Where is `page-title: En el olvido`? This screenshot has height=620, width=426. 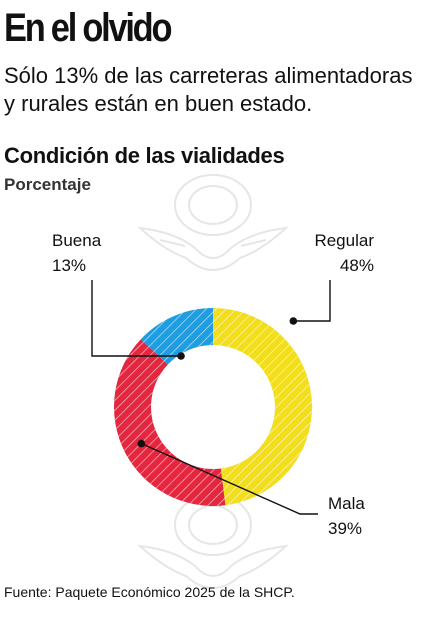
page-title: En el olvido is located at coordinates (88, 28).